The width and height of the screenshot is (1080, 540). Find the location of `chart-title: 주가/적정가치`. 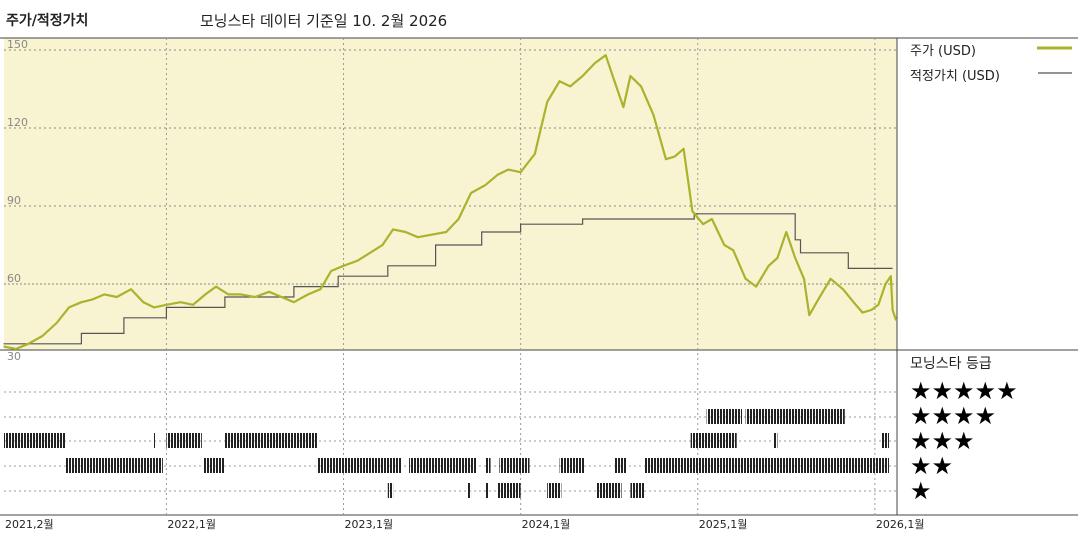

chart-title: 주가/적정가치 is located at coordinates (47, 21).